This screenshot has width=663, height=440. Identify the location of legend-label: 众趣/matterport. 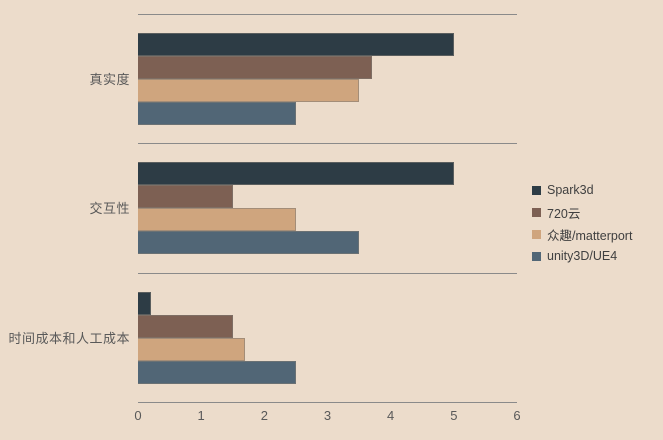
(590, 235).